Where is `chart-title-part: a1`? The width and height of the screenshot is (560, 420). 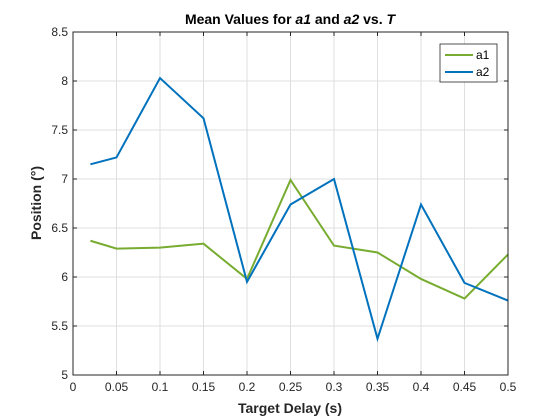 chart-title-part: a1 is located at coordinates (303, 19).